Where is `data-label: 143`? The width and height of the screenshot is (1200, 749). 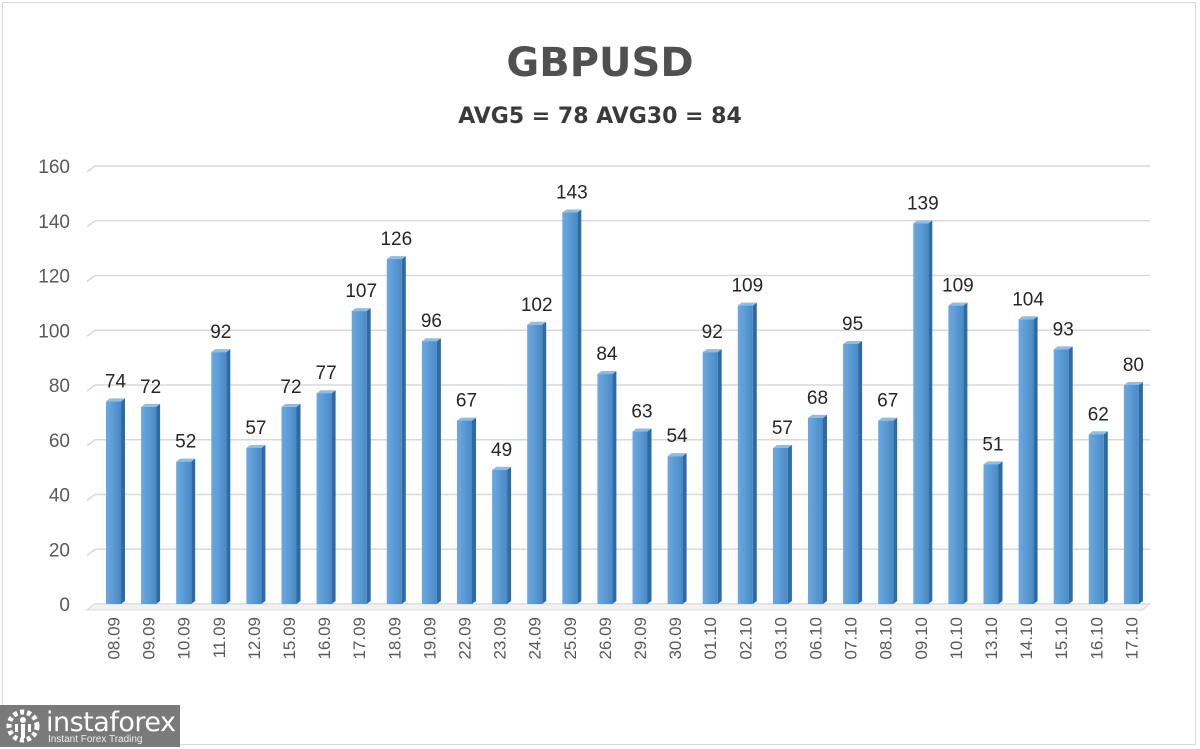
data-label: 143 is located at coordinates (572, 193).